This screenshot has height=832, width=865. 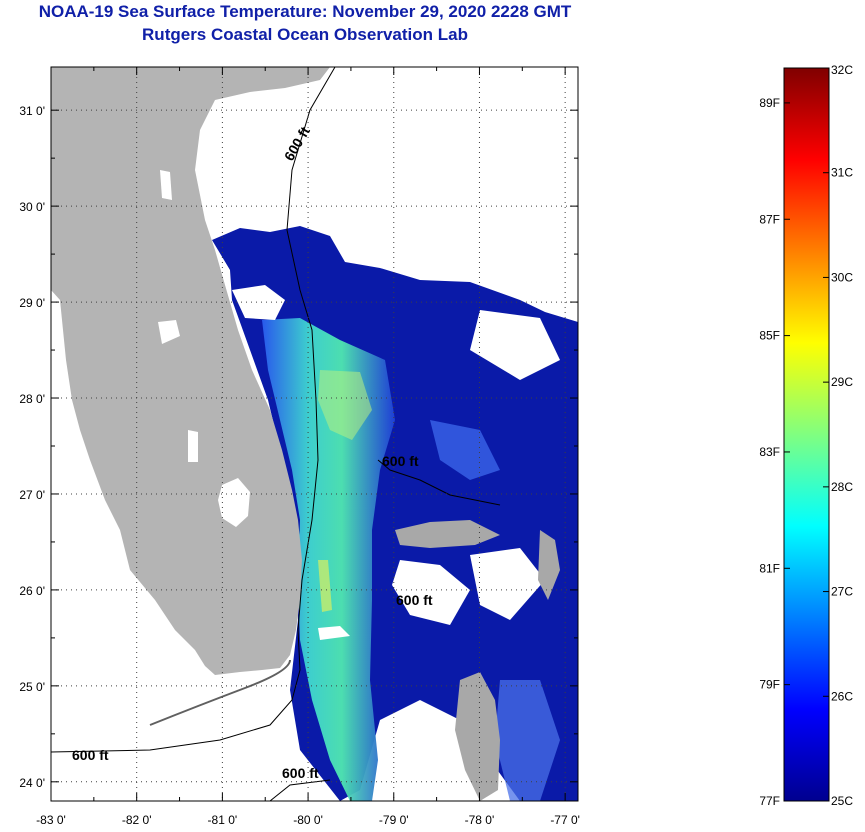 What do you see at coordinates (32, 687) in the screenshot?
I see `lat-tick-label: 25 0'` at bounding box center [32, 687].